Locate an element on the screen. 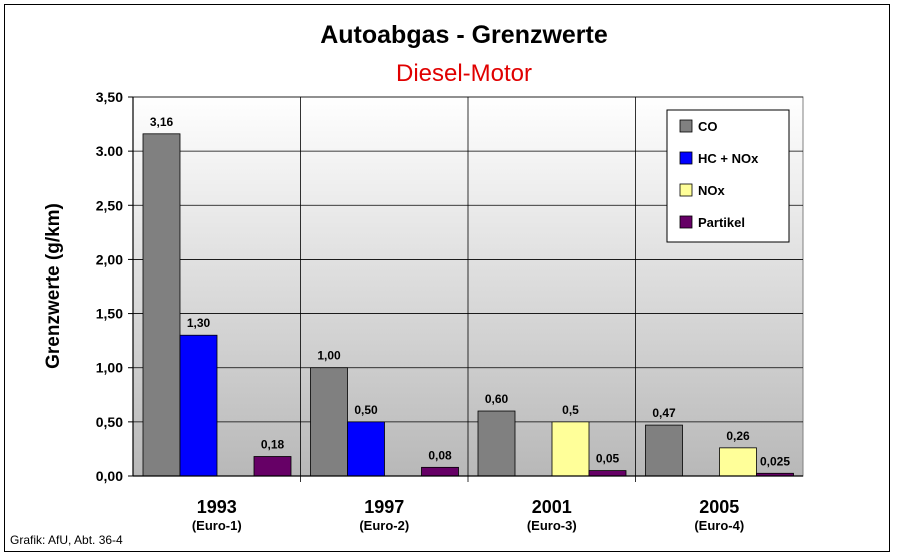  bar-nox-2005 is located at coordinates (738, 462).